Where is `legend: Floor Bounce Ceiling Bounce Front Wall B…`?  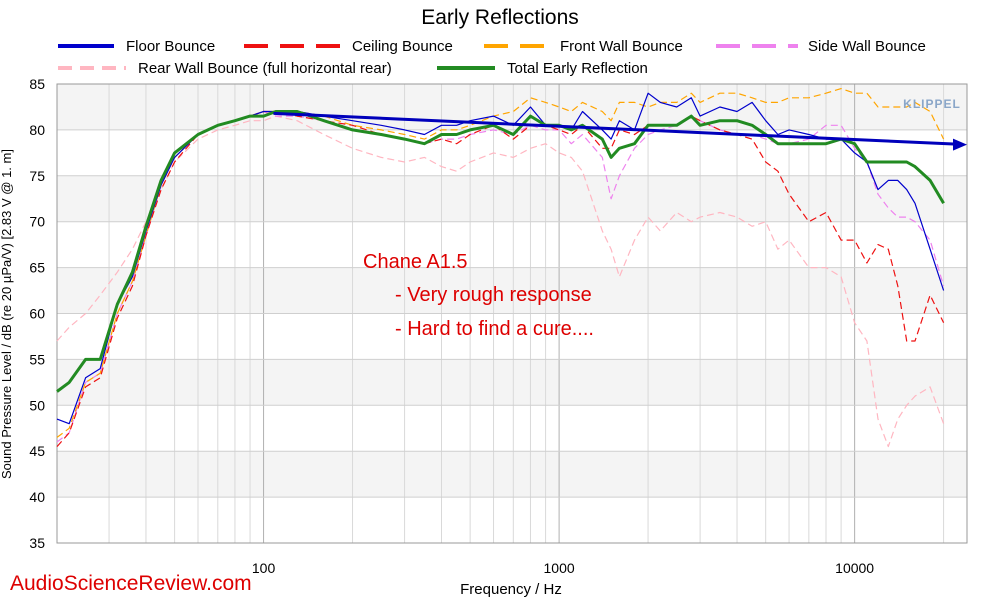
legend: Floor Bounce Ceiling Bounce Front Wall B… is located at coordinates (492, 57).